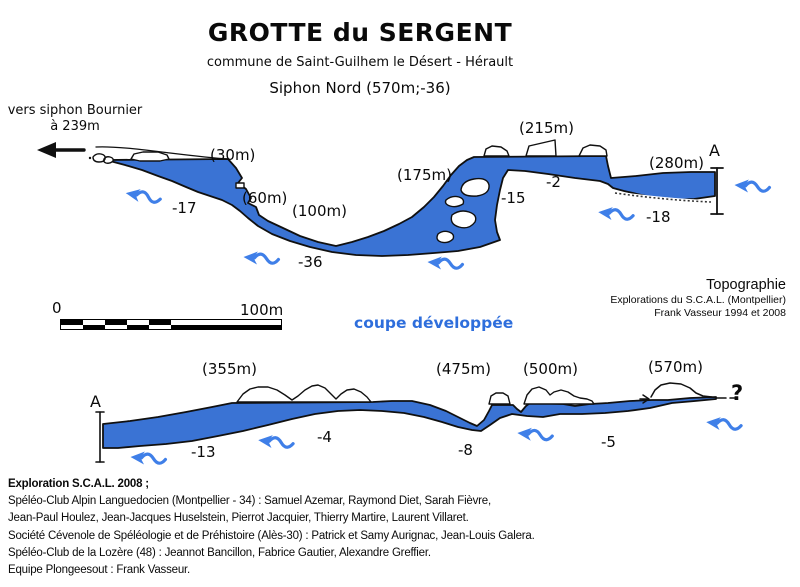 This screenshot has height=587, width=800. I want to click on upper-roof-line, so click(161, 153).